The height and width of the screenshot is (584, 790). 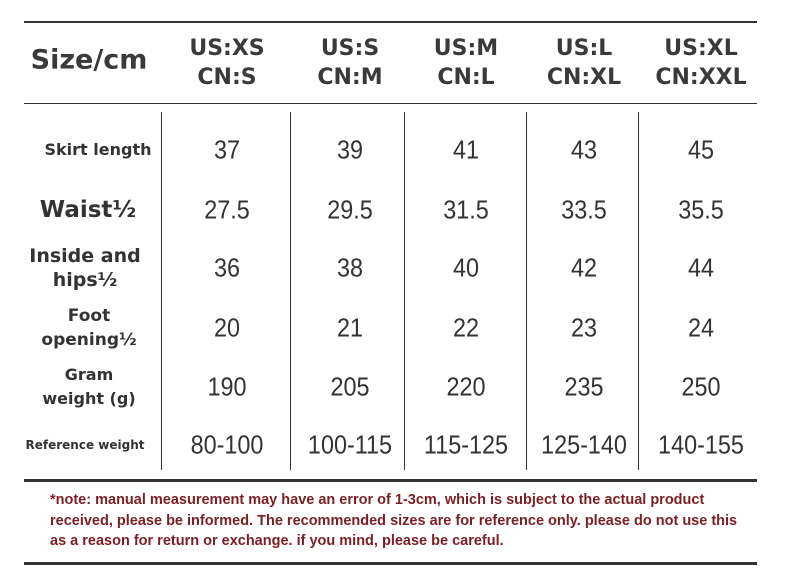 I want to click on table-cell: 24, so click(x=701, y=327).